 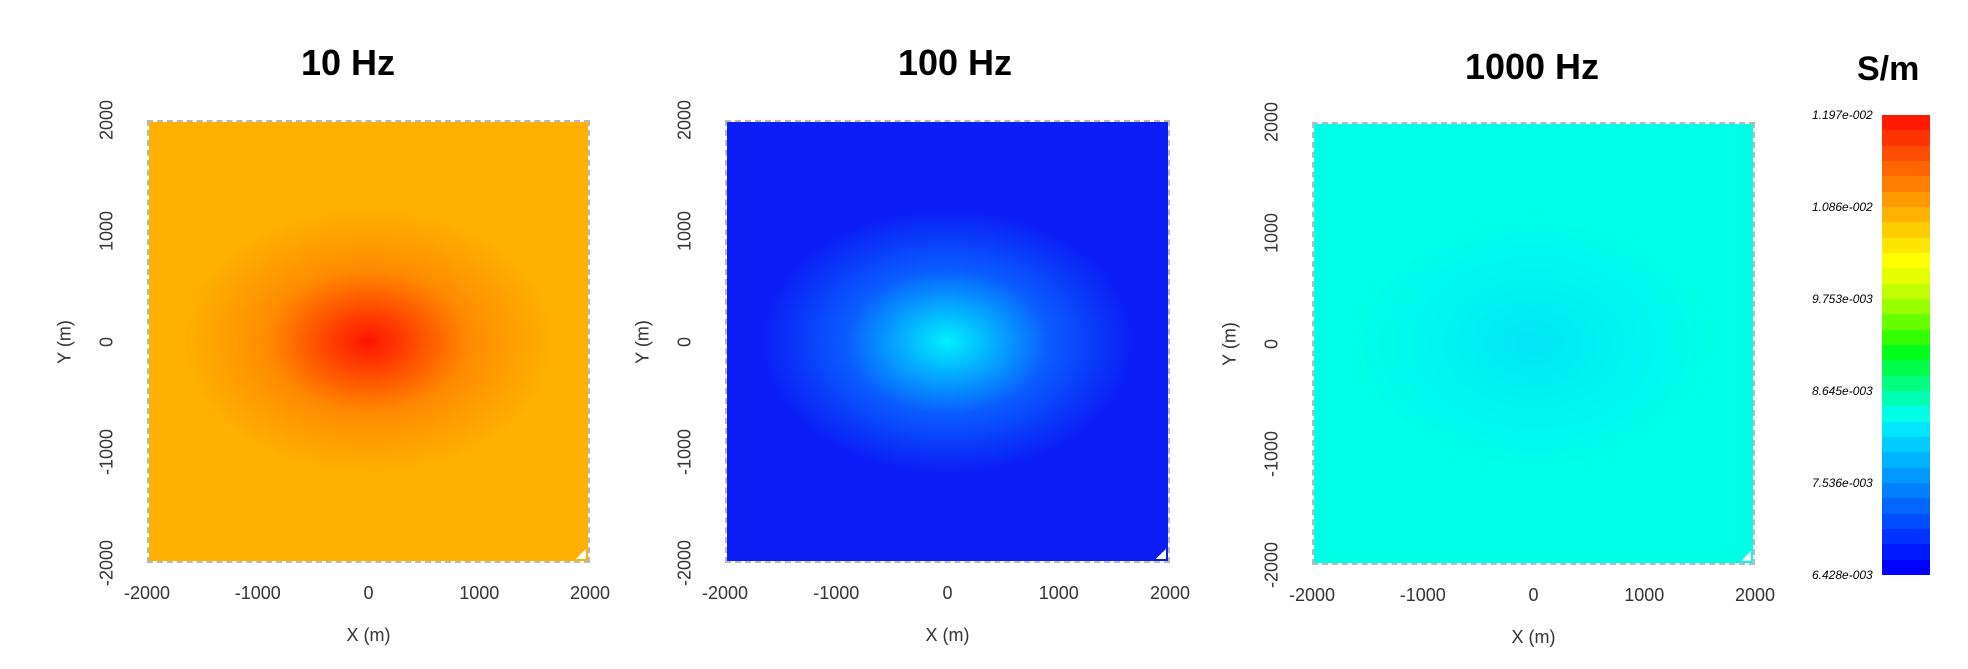 What do you see at coordinates (1888, 69) in the screenshot?
I see `colorbar-title: S/m` at bounding box center [1888, 69].